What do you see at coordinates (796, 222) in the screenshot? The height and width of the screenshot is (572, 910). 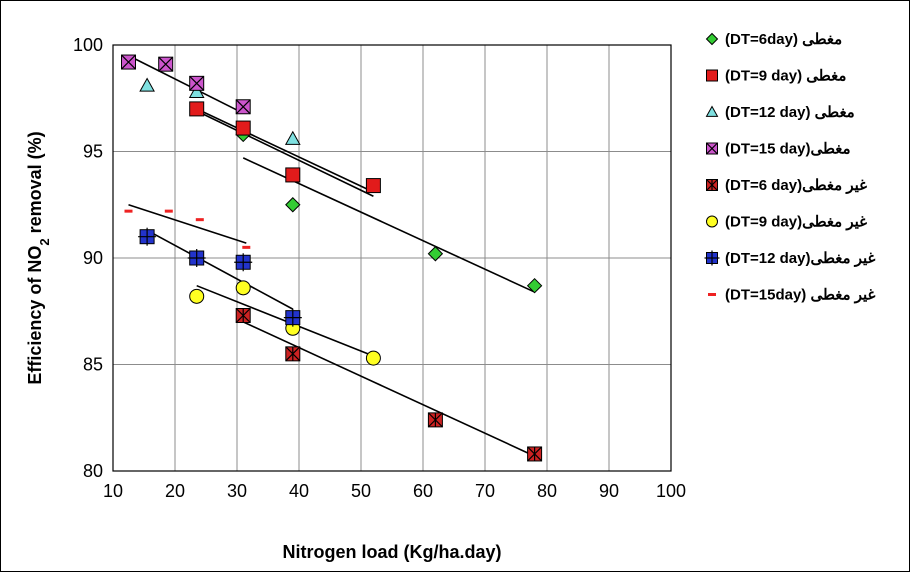 I see `legend-label: غیر مغطی(DT=9 day)` at bounding box center [796, 222].